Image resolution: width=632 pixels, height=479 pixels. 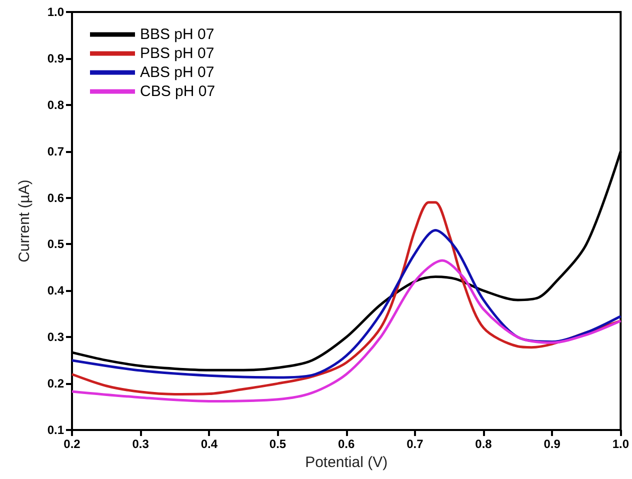 What do you see at coordinates (24, 221) in the screenshot?
I see `y-axis-title: Current (µA)` at bounding box center [24, 221].